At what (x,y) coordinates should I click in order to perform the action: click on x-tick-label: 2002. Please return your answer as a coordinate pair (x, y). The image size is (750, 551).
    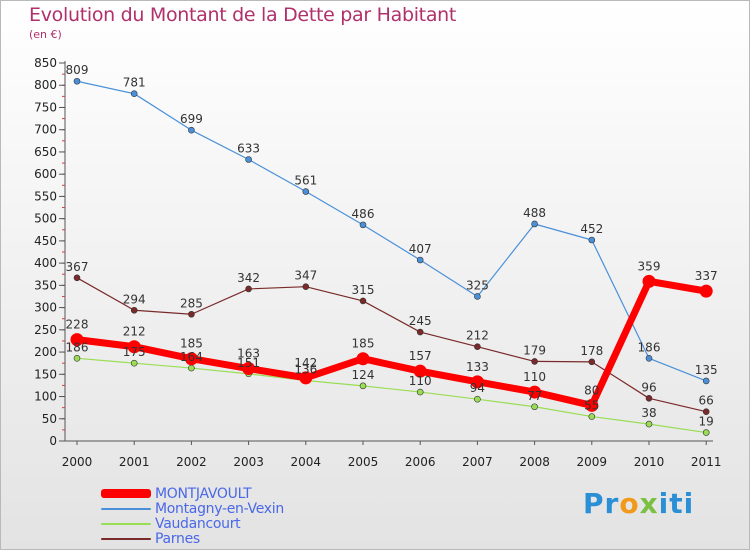
    Looking at the image, I should click on (191, 462).